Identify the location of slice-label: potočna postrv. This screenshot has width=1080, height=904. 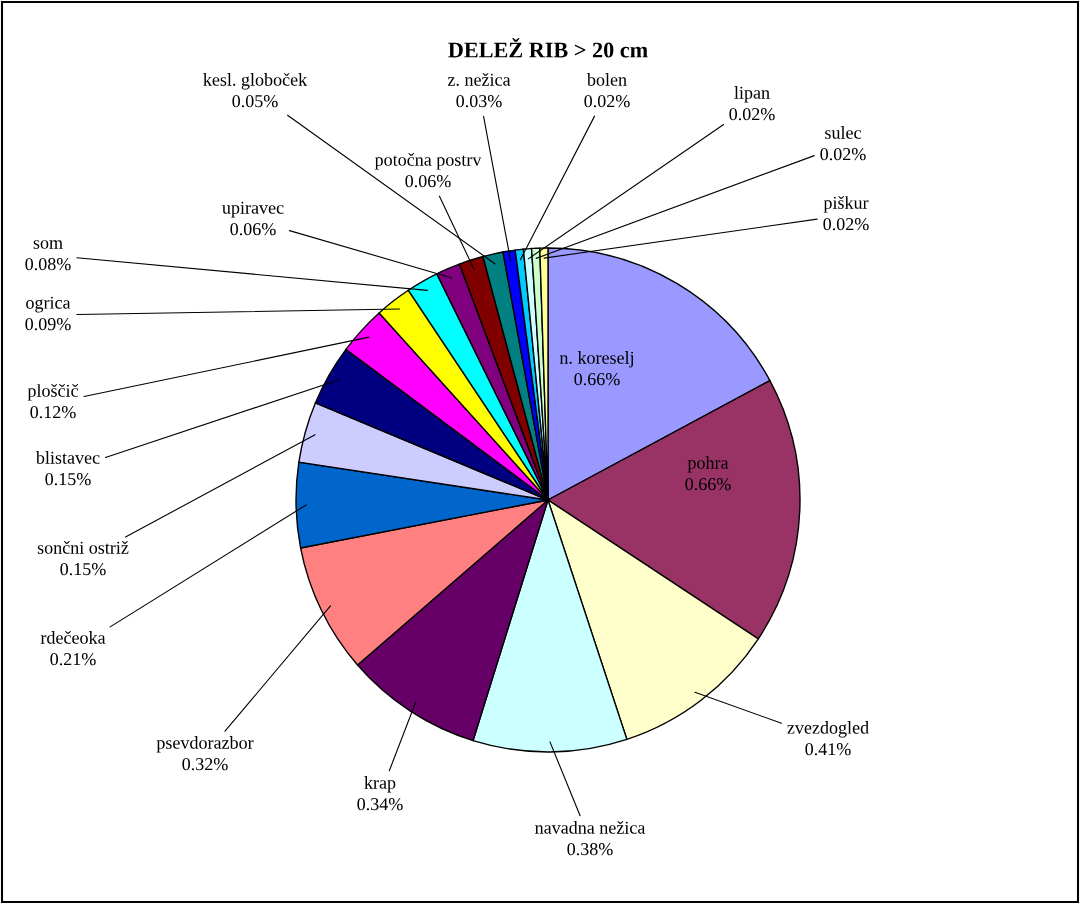
(428, 161).